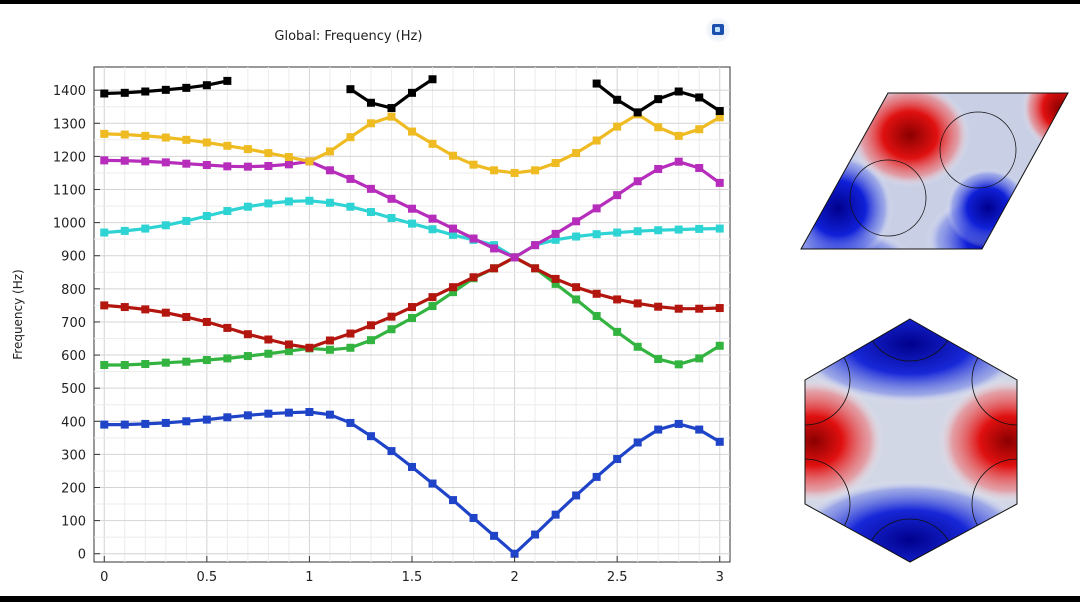 This screenshot has width=1080, height=602. Describe the element at coordinates (73, 290) in the screenshot. I see `y-tick-label: 800` at that location.